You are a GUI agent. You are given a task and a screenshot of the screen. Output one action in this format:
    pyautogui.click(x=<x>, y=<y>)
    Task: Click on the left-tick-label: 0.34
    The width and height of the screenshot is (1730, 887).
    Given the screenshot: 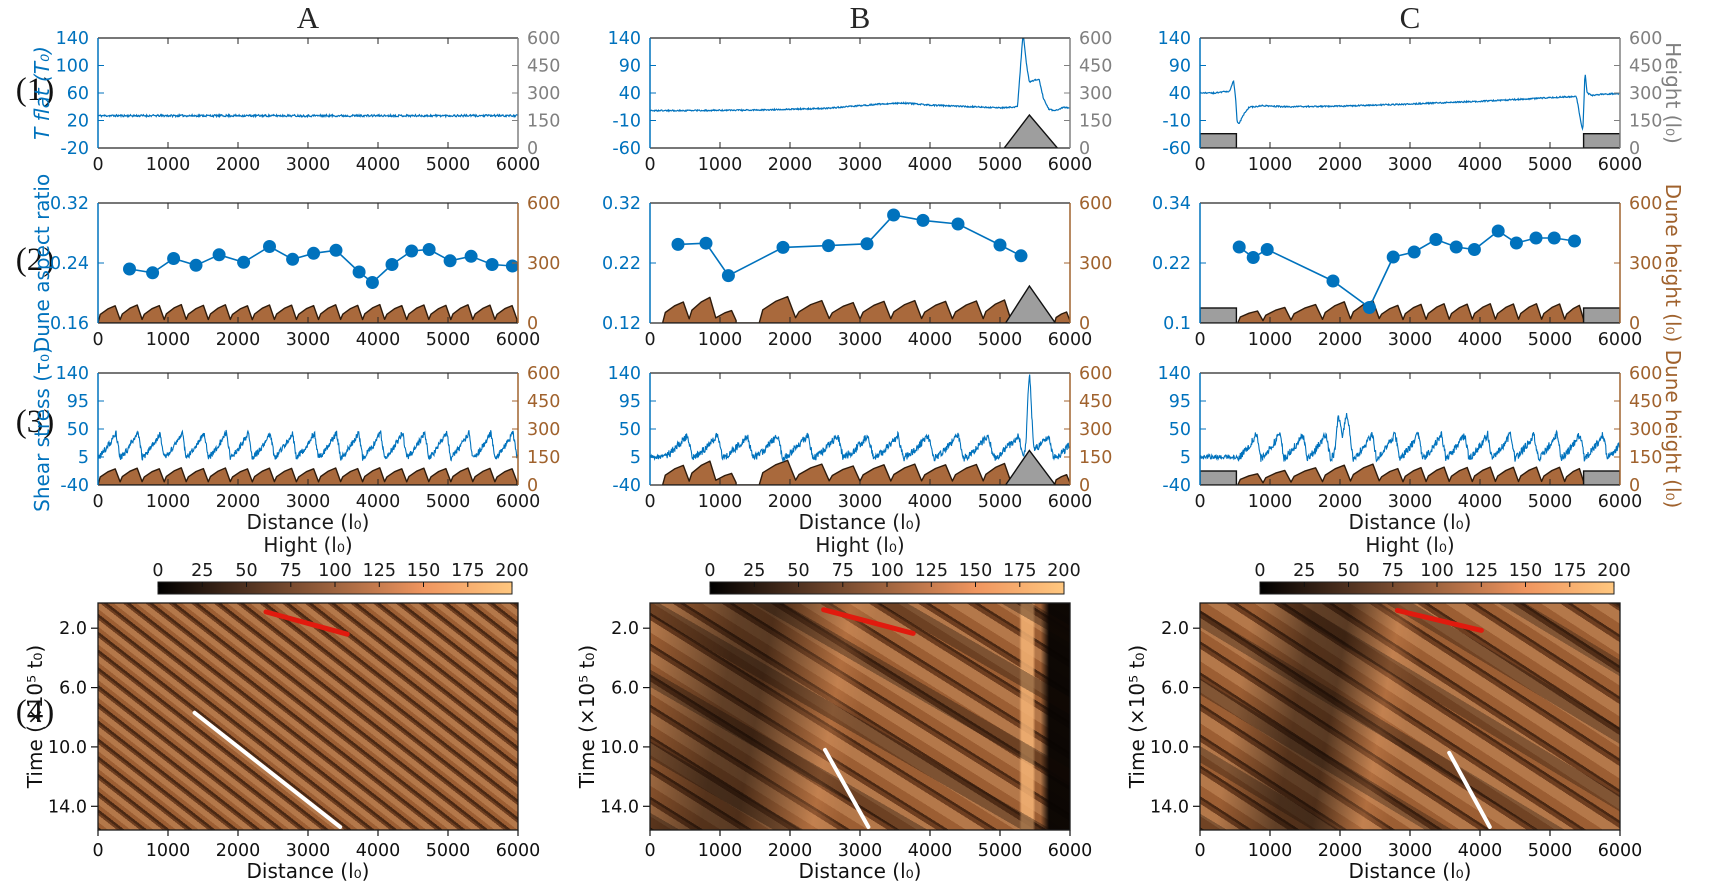 What is the action you would take?
    pyautogui.click(x=1171, y=204)
    